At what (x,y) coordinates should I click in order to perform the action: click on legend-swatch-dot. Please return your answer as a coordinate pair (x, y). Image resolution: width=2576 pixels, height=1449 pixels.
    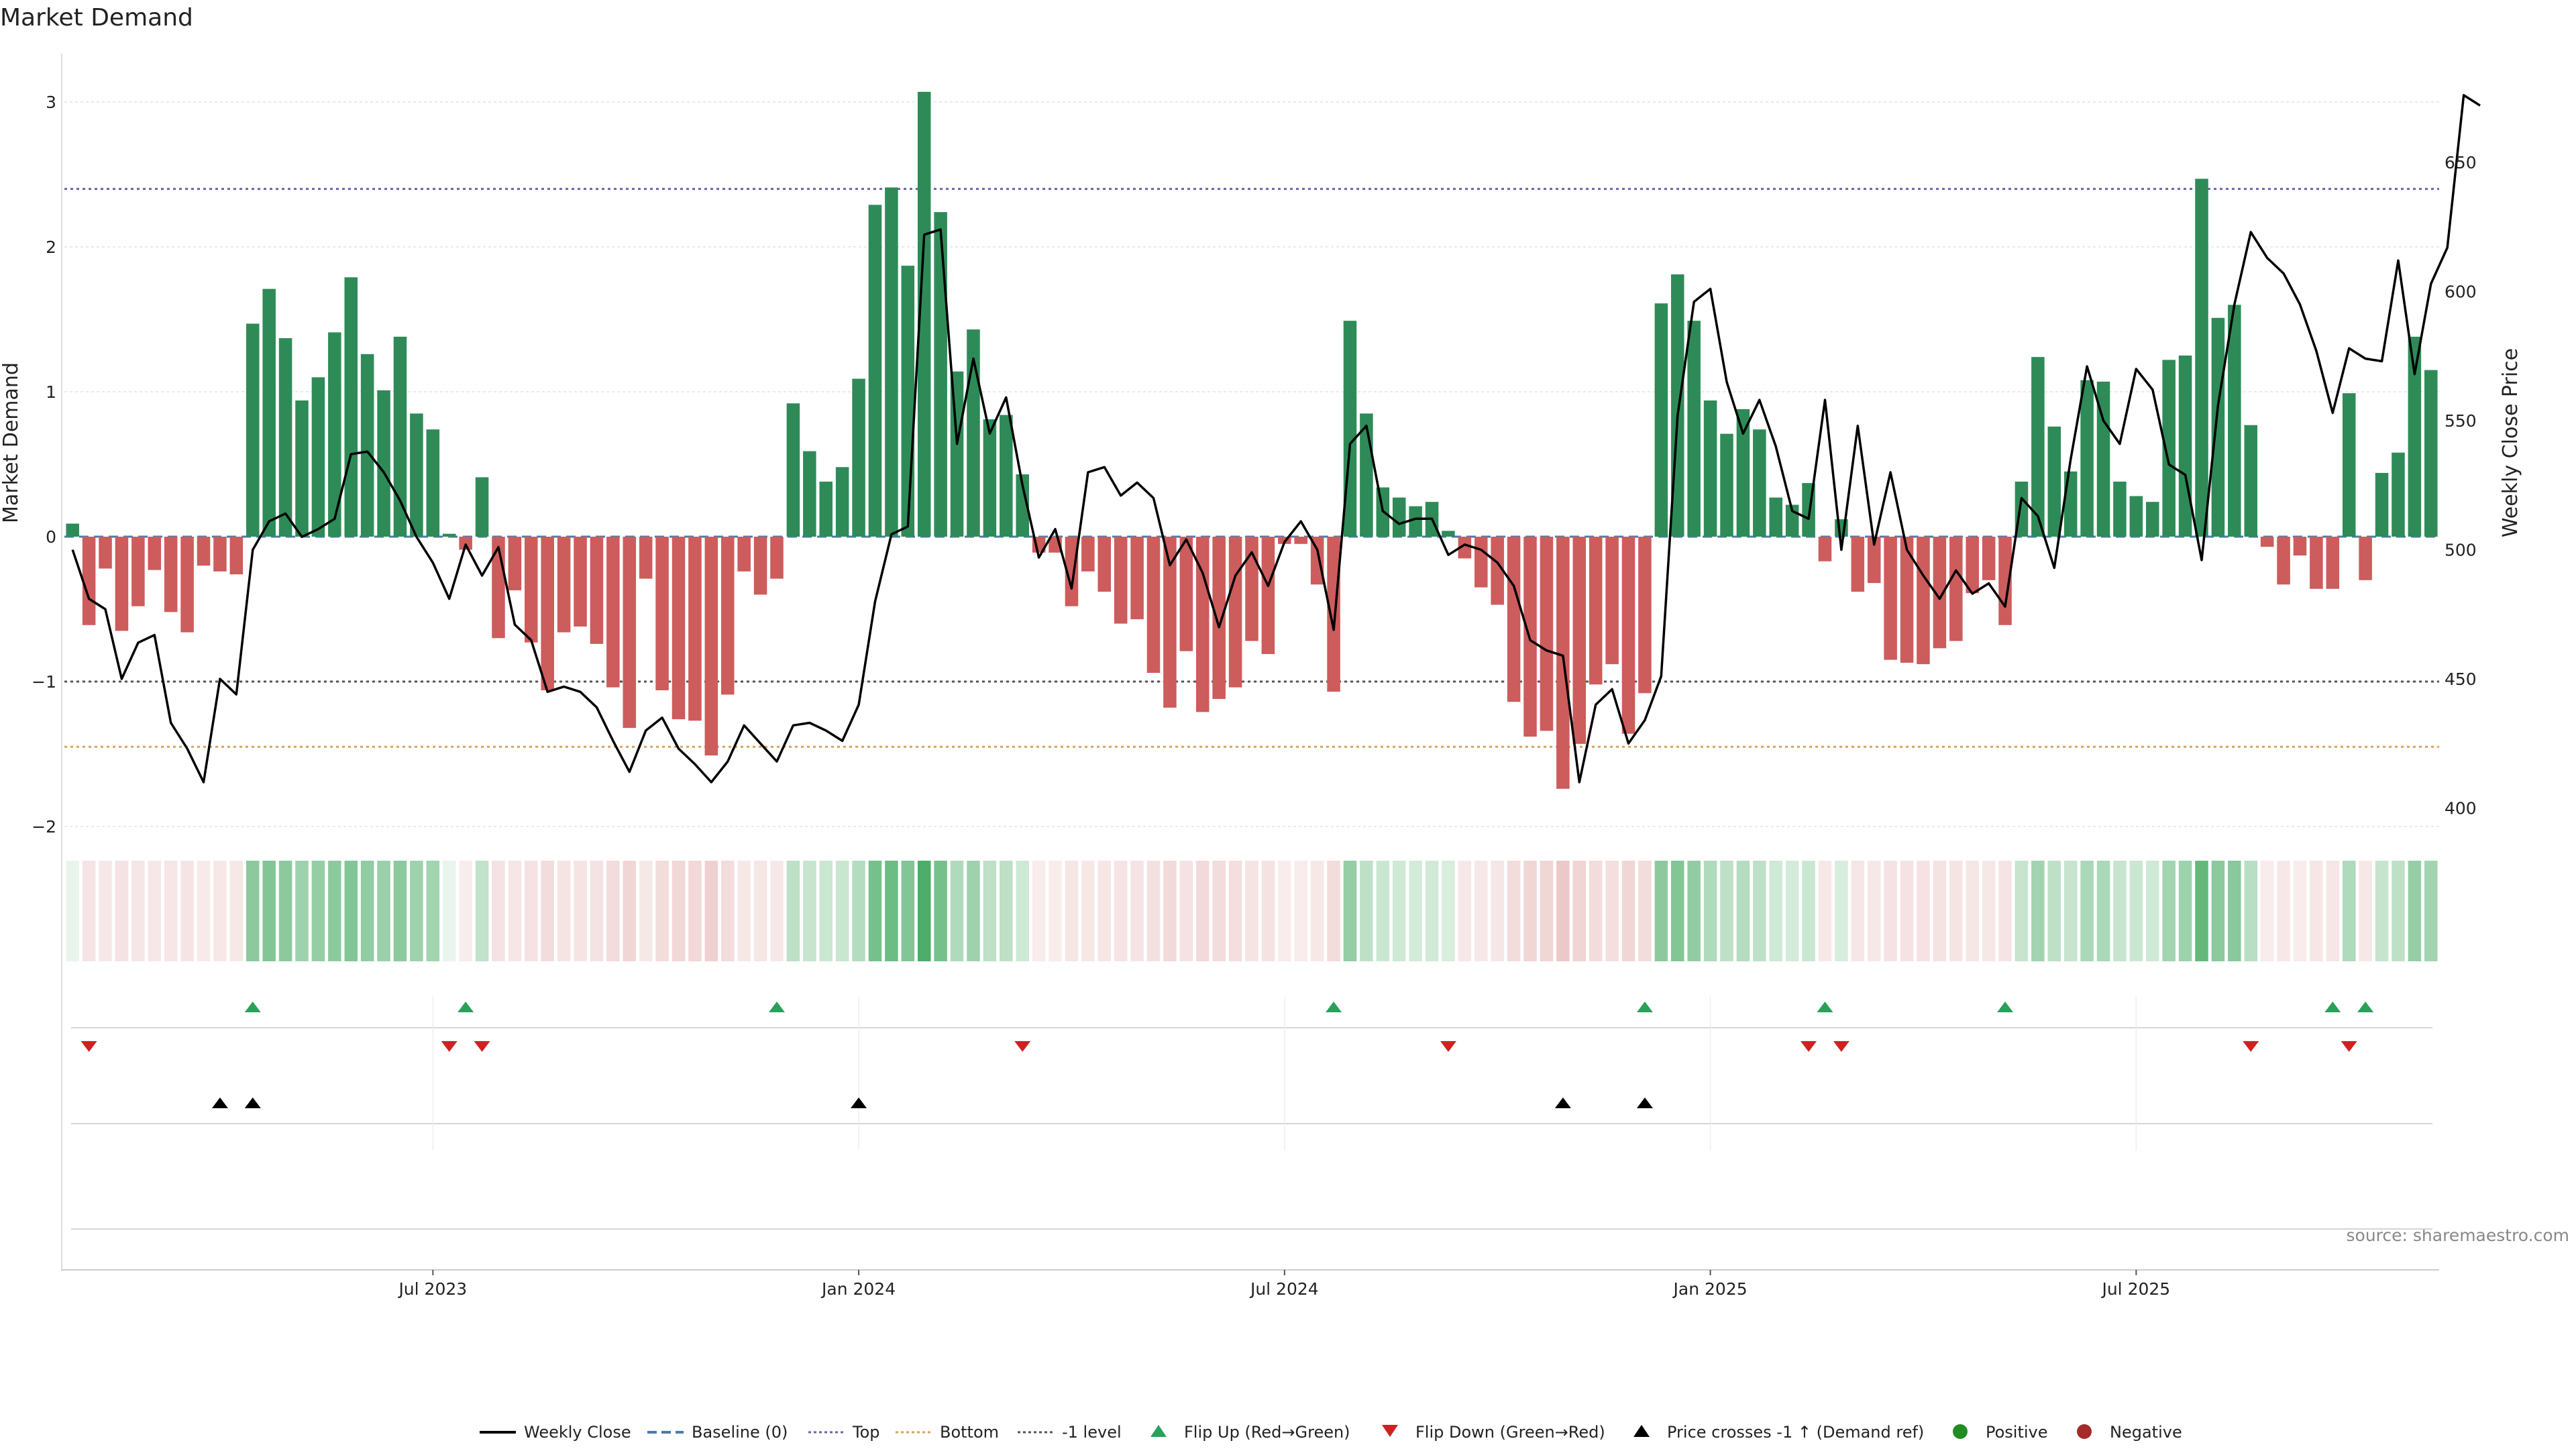
    Looking at the image, I should click on (1960, 1431).